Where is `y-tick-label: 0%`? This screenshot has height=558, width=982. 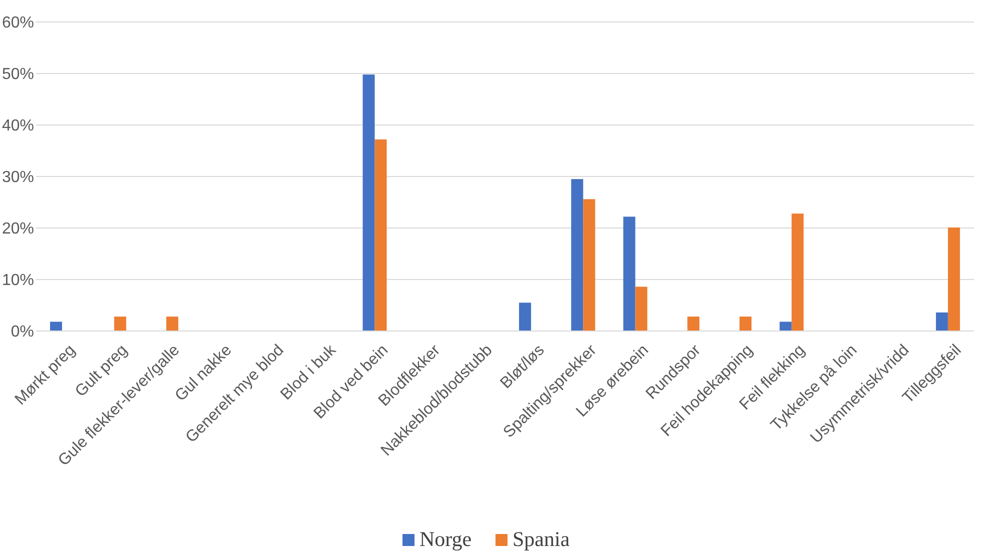 y-tick-label: 0% is located at coordinates (22, 332).